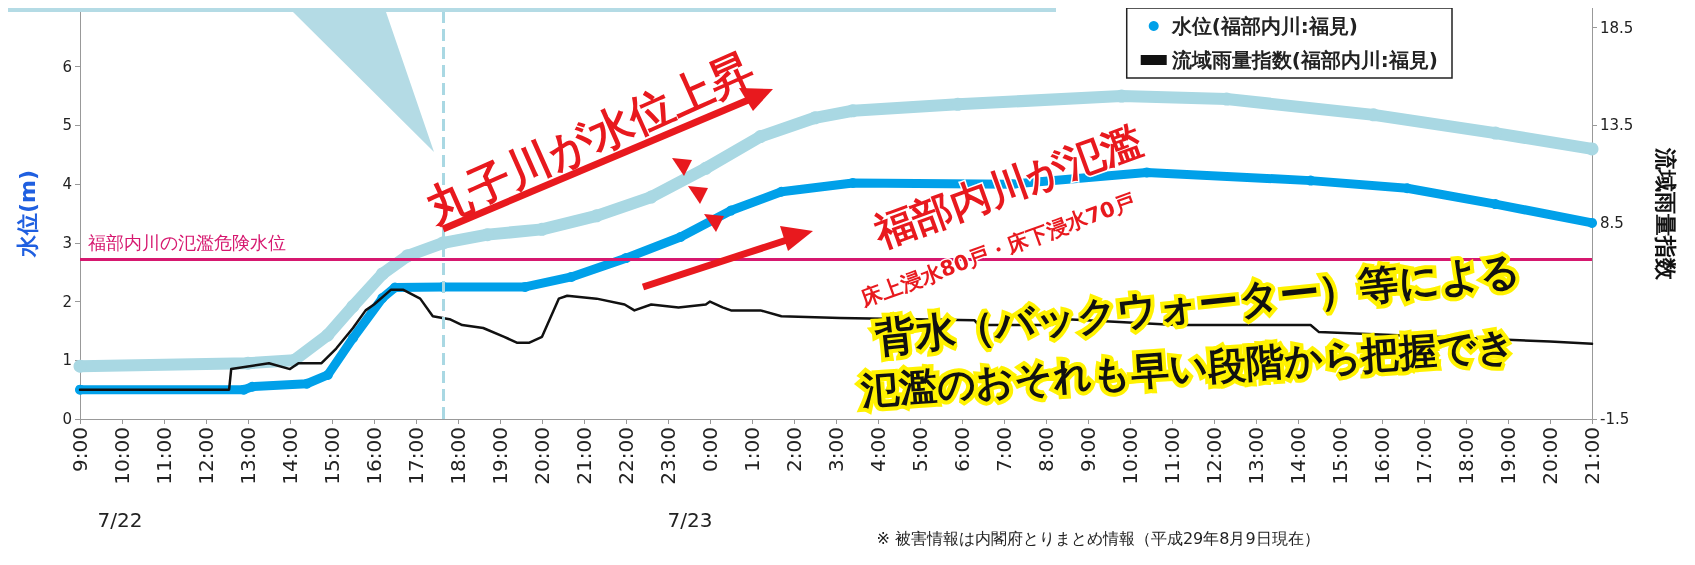 The width and height of the screenshot is (1695, 565). What do you see at coordinates (589, 138) in the screenshot?
I see `annotation: 丸子川が水位上昇` at bounding box center [589, 138].